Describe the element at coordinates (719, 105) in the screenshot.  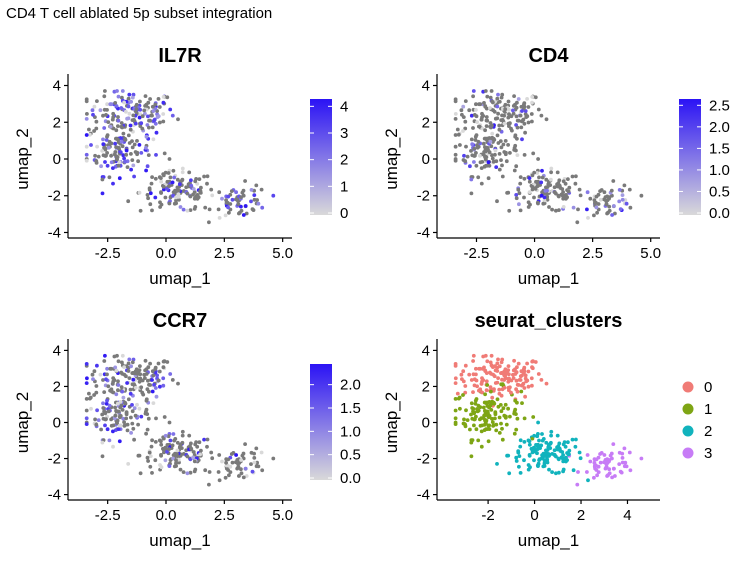
I see `colorbar-label: 2.5` at that location.